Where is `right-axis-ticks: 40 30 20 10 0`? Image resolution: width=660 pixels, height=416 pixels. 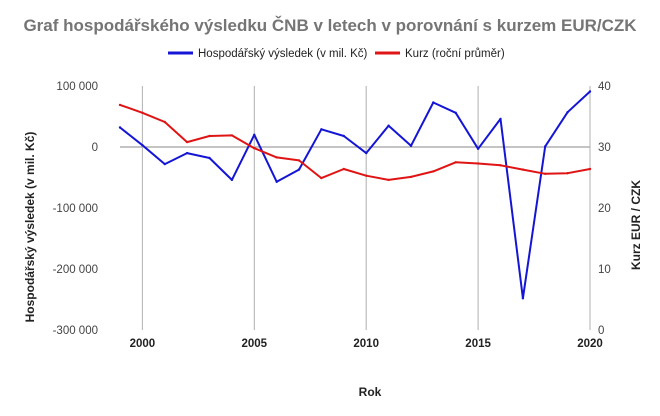
right-axis-ticks: 40 30 20 10 0 is located at coordinates (604, 209).